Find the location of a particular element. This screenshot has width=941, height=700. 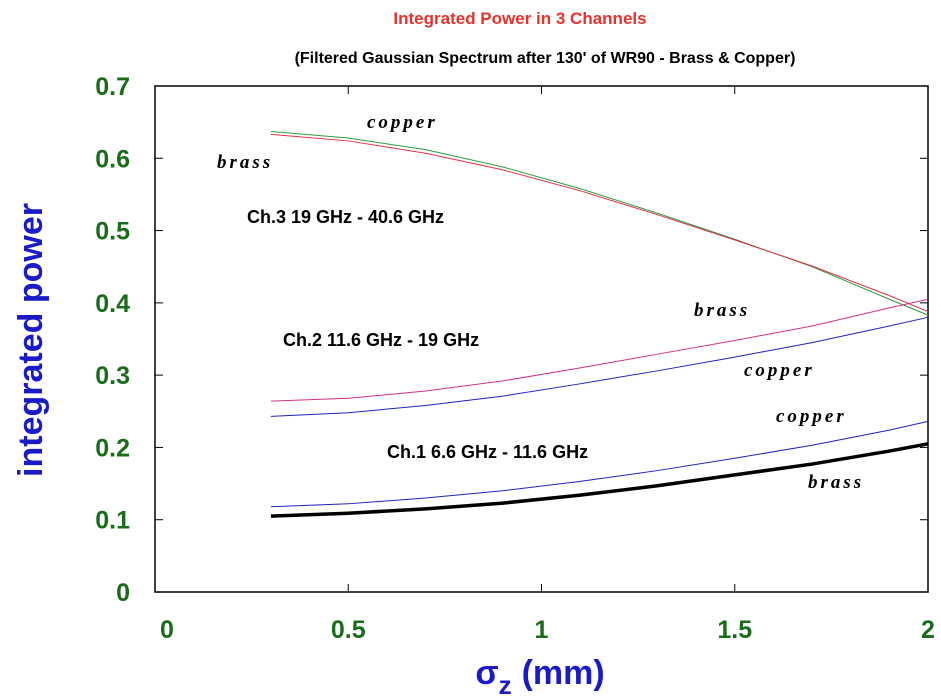

y-tick-label: 0.4 is located at coordinates (112, 304).